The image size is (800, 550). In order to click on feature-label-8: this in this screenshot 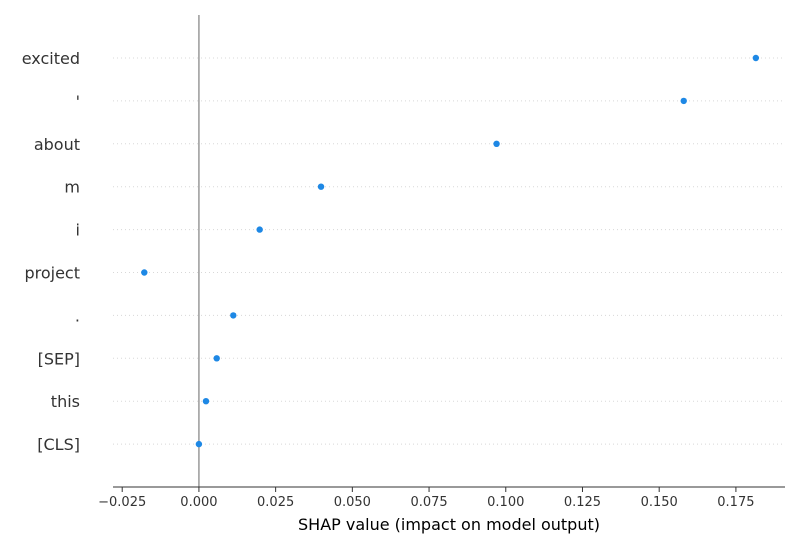, I will do `click(65, 401)`.